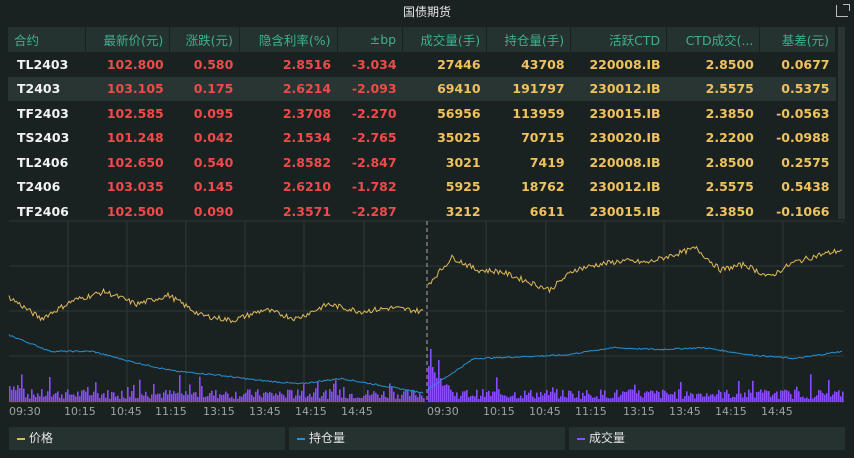  I want to click on column-header: 隐含利率(%), so click(288, 39).